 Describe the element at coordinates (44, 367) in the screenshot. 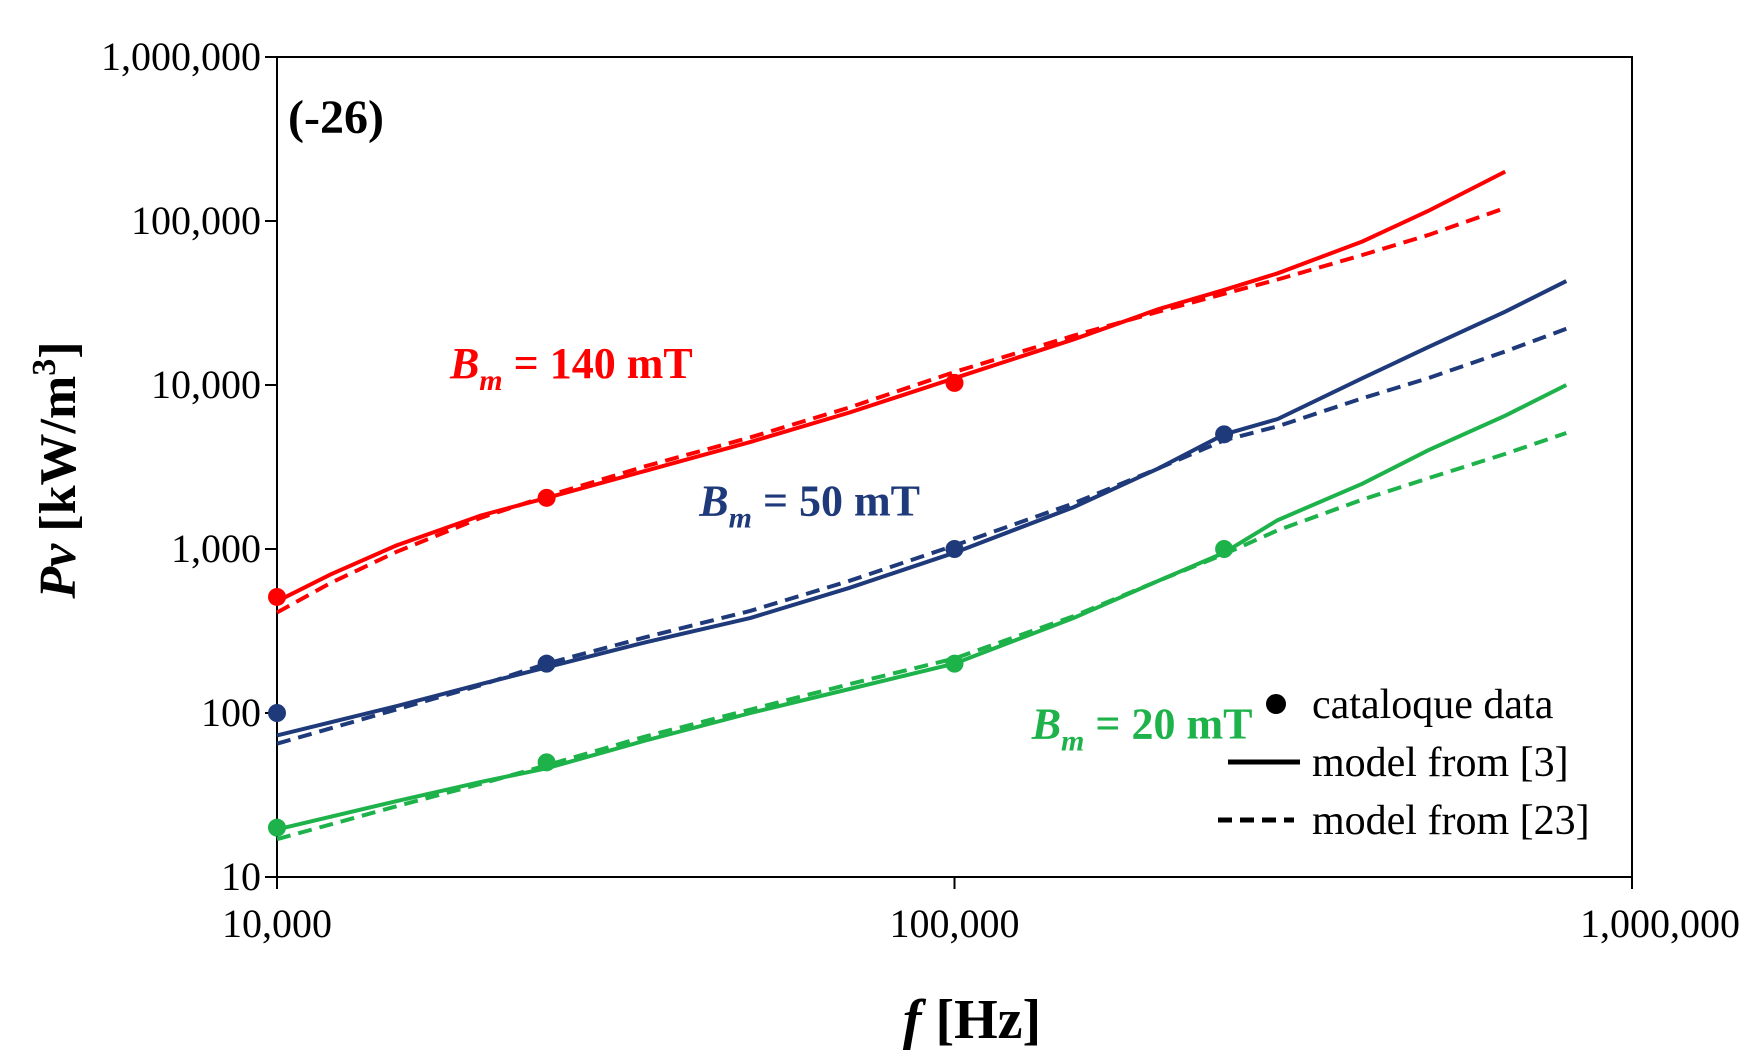

I see `y-axis-title-sup: 3` at that location.